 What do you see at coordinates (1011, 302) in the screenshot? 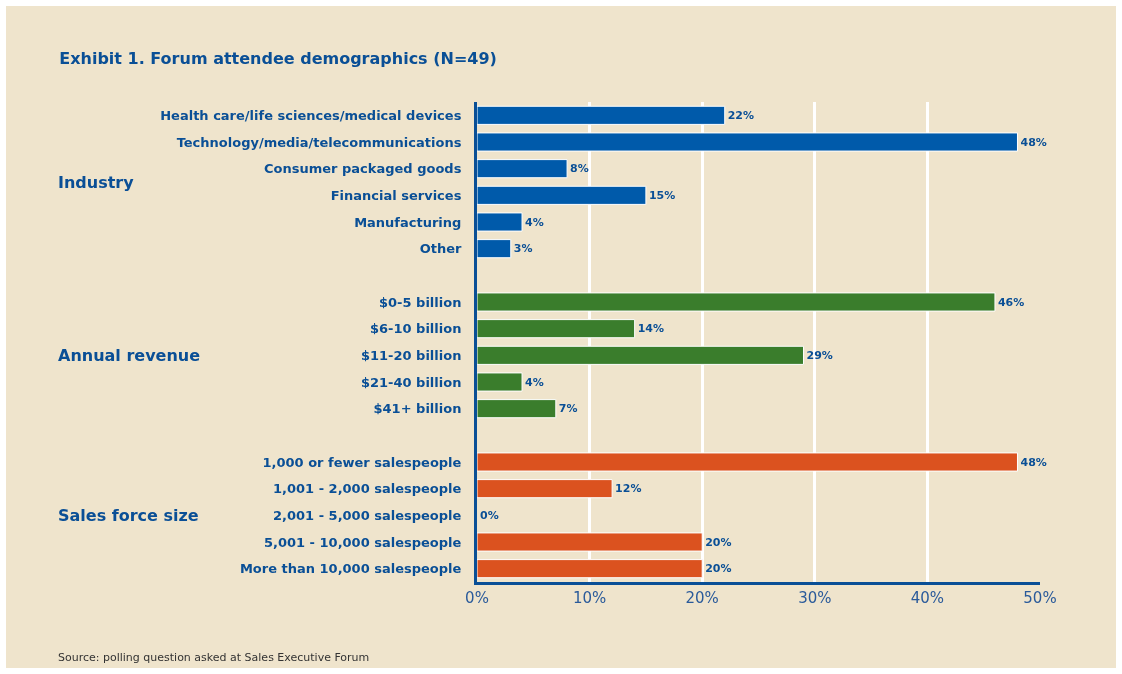
I see `data-label: 46%` at bounding box center [1011, 302].